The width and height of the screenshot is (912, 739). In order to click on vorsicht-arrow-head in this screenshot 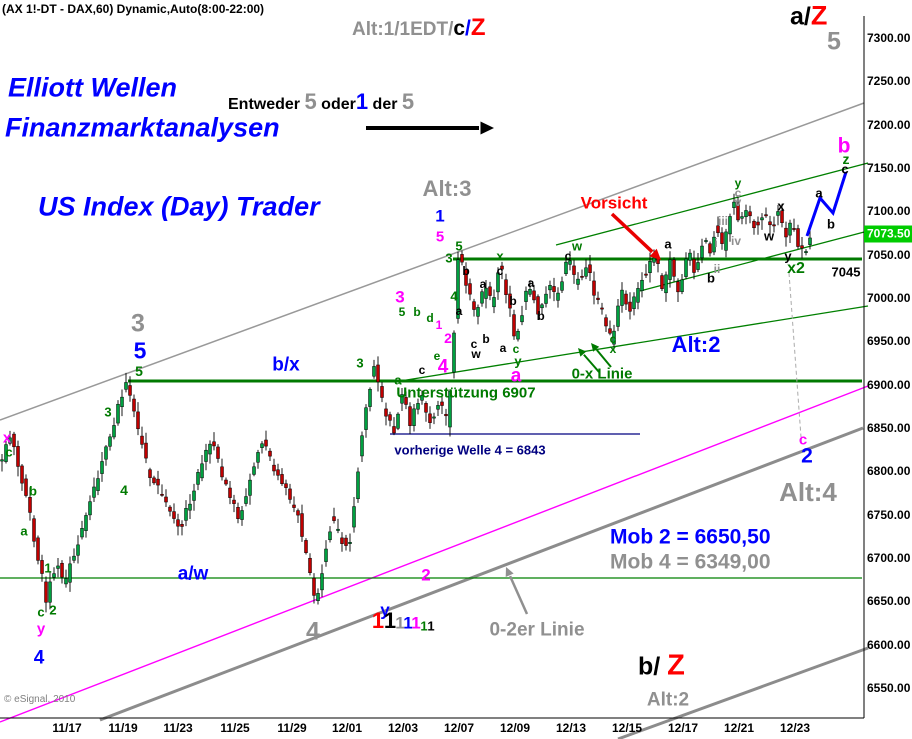, I will do `click(655, 254)`.